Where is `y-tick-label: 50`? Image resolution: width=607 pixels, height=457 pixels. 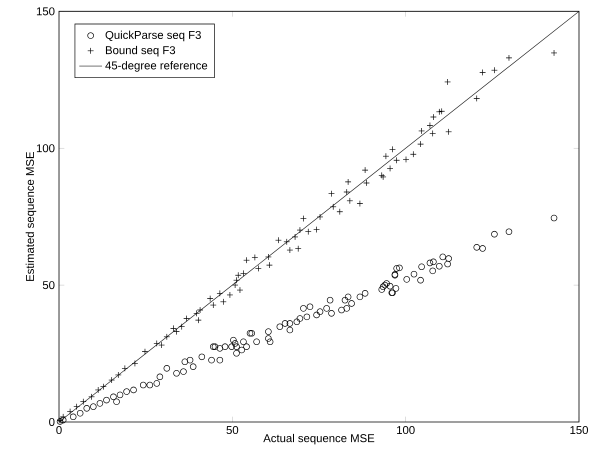 y-tick-label: 50 is located at coordinates (48, 285).